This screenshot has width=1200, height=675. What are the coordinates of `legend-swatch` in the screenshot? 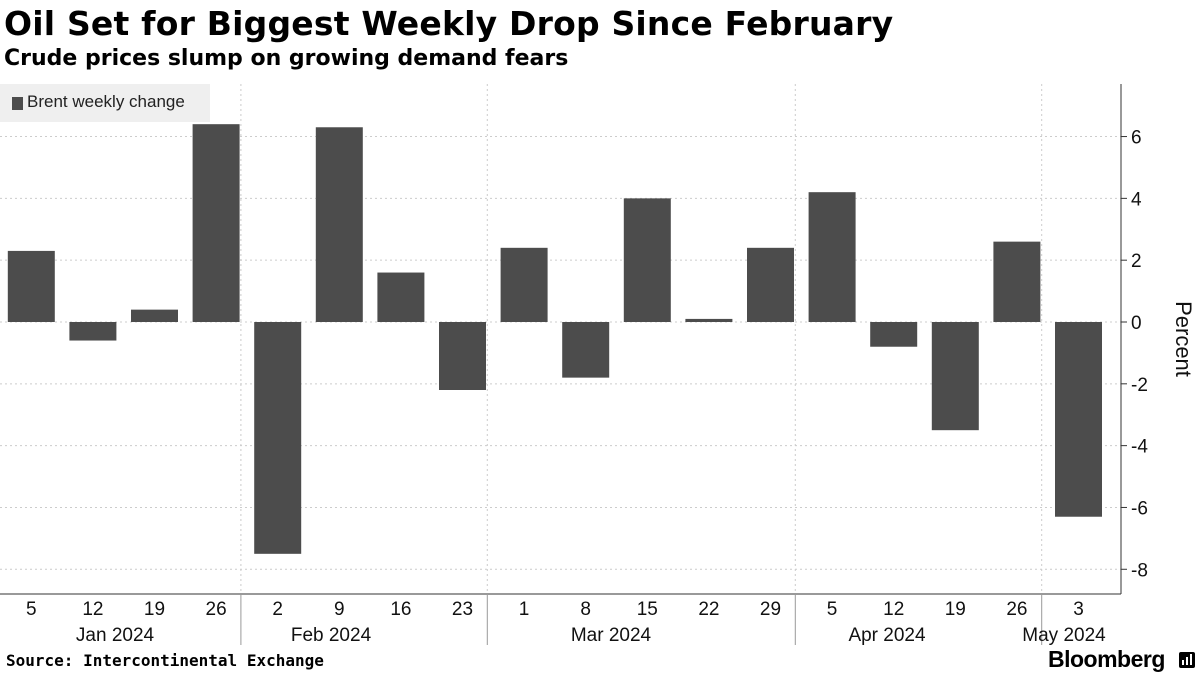 It's located at (17, 103).